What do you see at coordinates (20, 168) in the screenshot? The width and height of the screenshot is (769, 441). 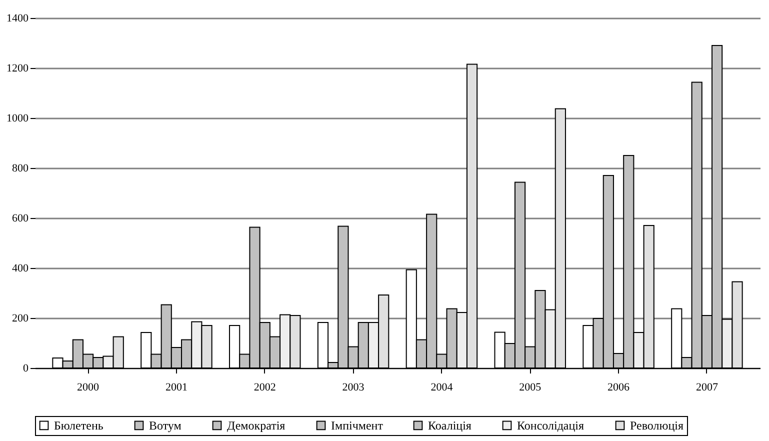 I see `y-tick-label: 800` at bounding box center [20, 168].